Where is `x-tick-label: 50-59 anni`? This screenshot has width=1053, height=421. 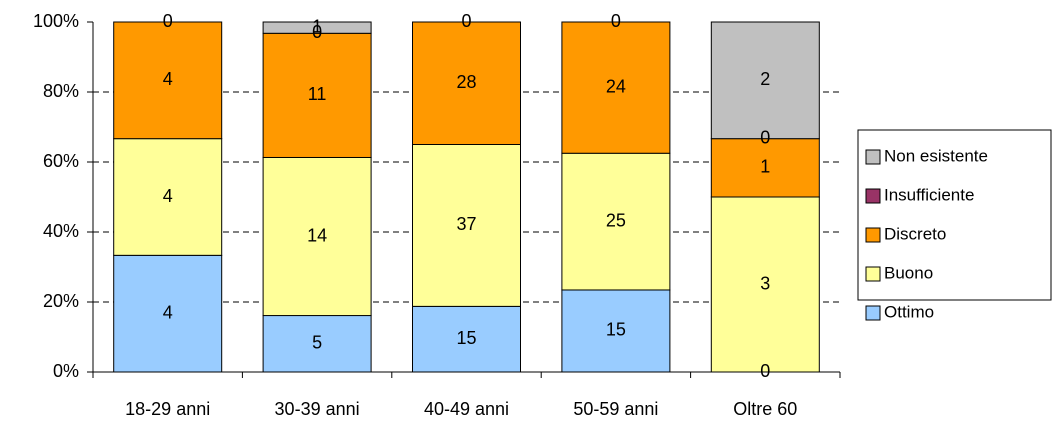 x-tick-label: 50-59 anni is located at coordinates (615, 409).